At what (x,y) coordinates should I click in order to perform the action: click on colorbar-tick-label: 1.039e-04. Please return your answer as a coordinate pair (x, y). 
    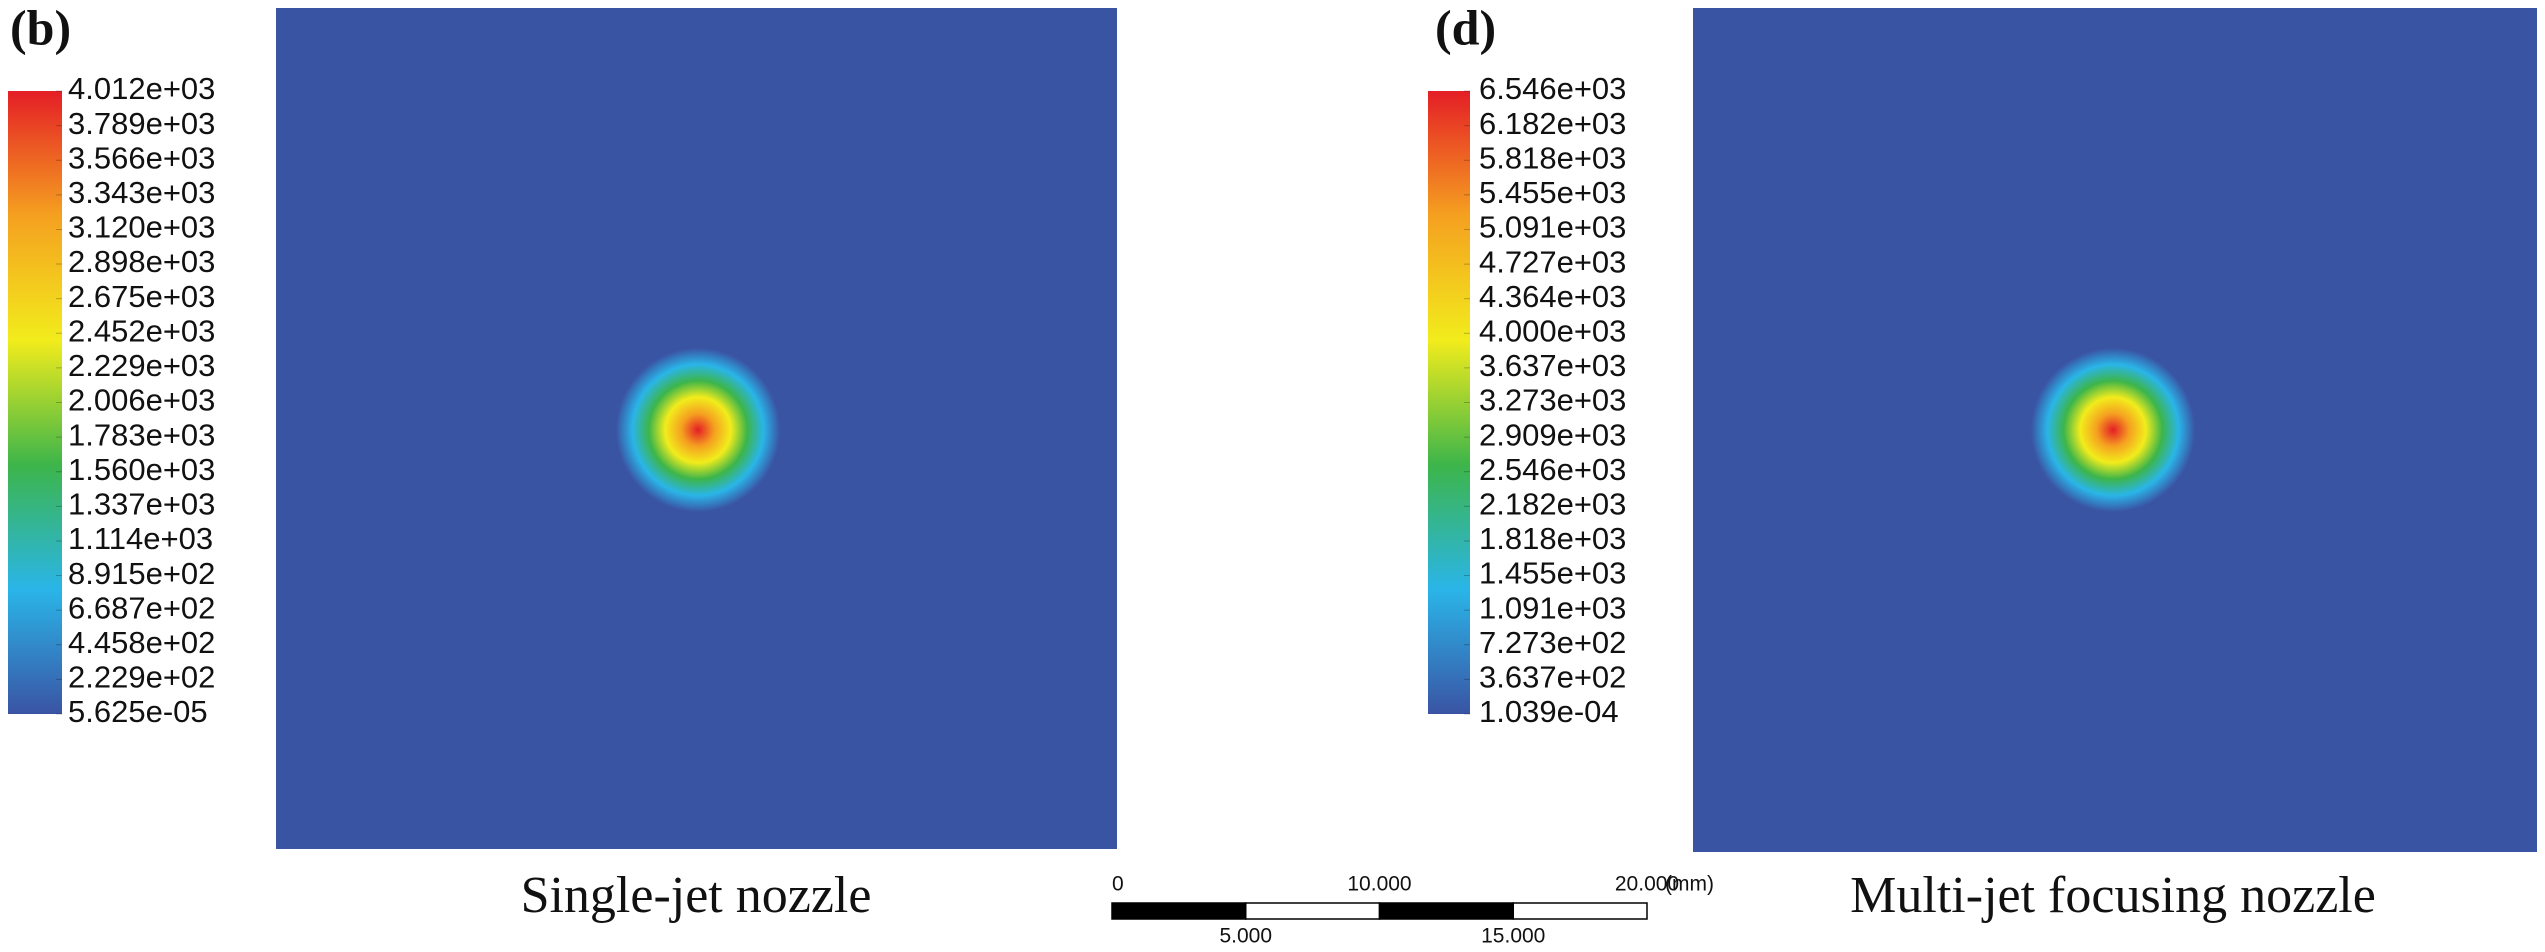
    Looking at the image, I should click on (1549, 711).